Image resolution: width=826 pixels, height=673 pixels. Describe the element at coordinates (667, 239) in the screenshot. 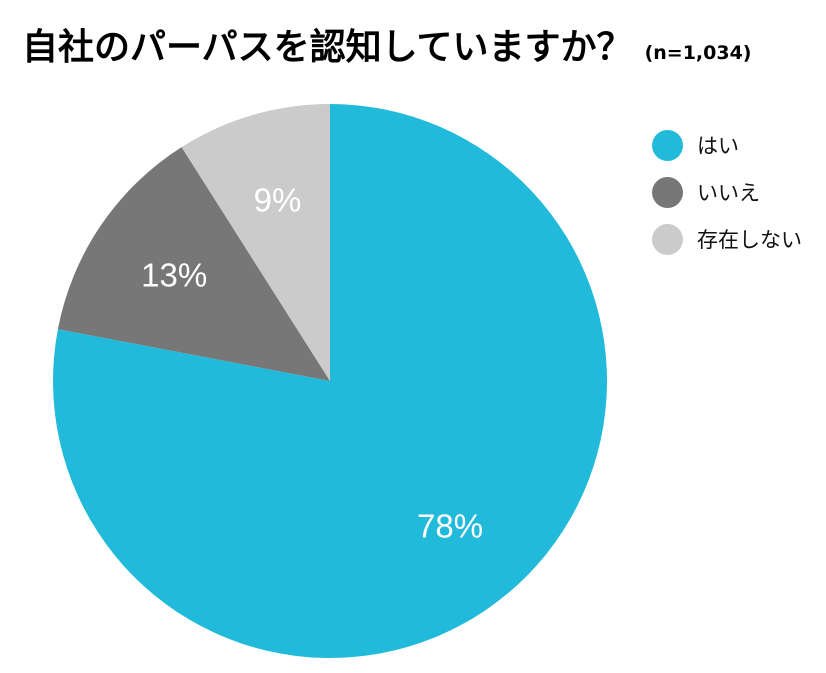

I see `legend-swatch-none` at that location.